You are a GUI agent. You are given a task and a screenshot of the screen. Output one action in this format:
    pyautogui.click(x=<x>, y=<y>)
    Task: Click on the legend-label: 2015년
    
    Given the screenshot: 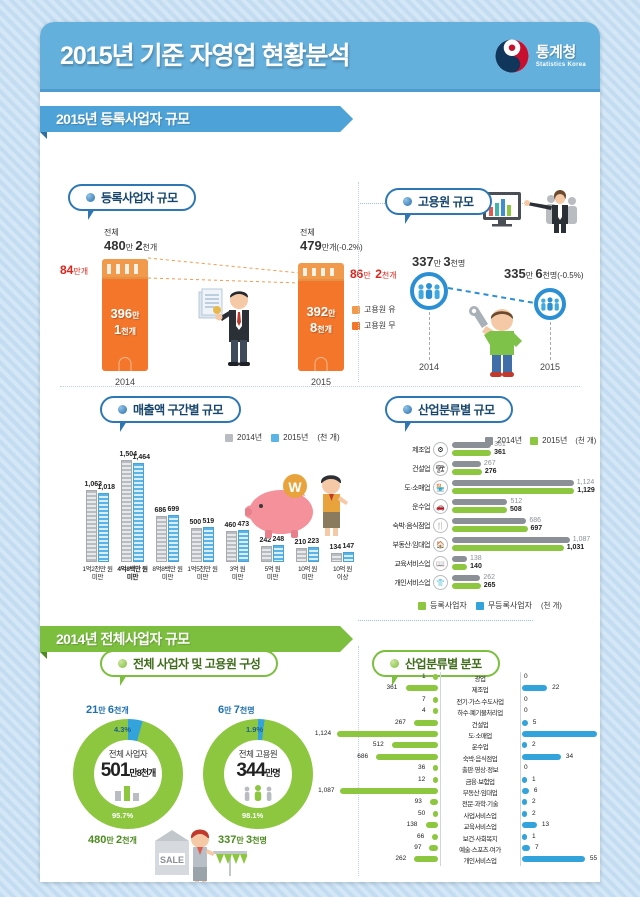 What is the action you would take?
    pyautogui.click(x=296, y=437)
    